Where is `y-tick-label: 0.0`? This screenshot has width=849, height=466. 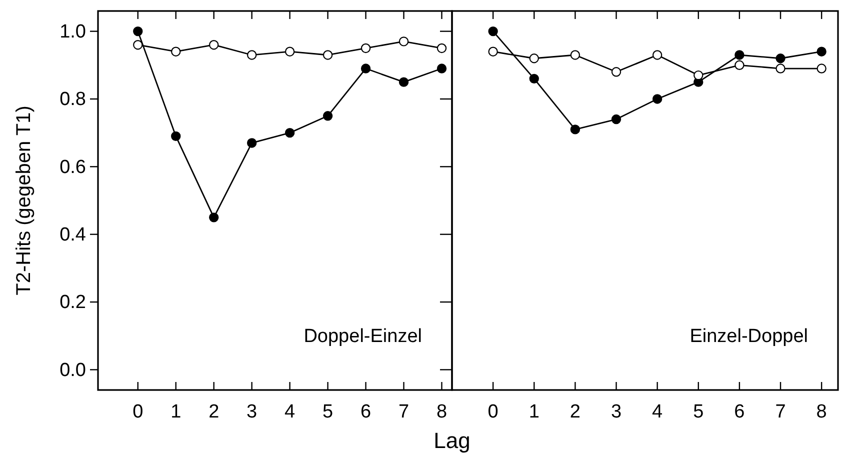
y-tick-label: 0.0 is located at coordinates (73, 370).